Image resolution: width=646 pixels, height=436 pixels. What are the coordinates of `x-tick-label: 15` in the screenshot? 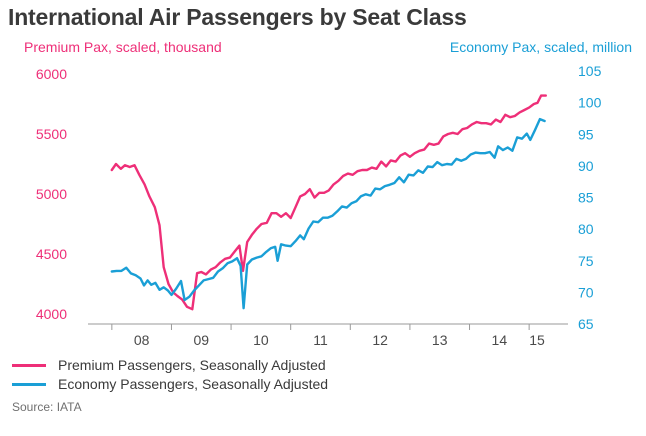 It's located at (537, 340).